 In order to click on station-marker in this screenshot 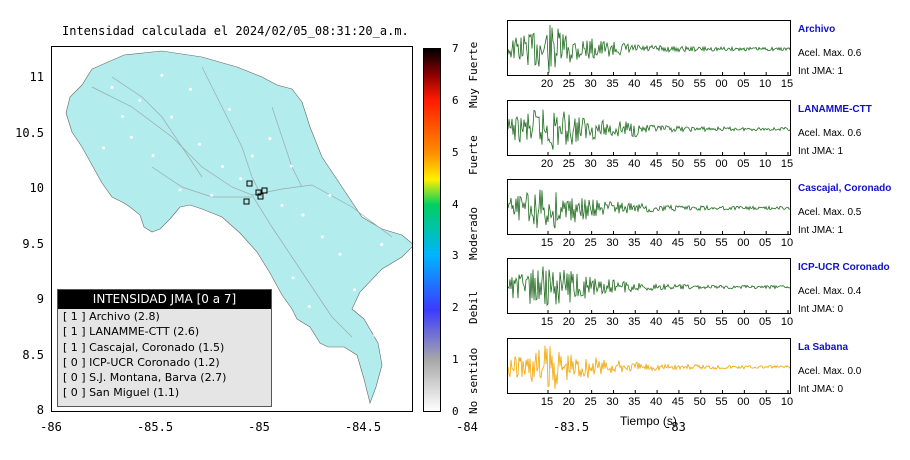, I will do `click(260, 196)`.